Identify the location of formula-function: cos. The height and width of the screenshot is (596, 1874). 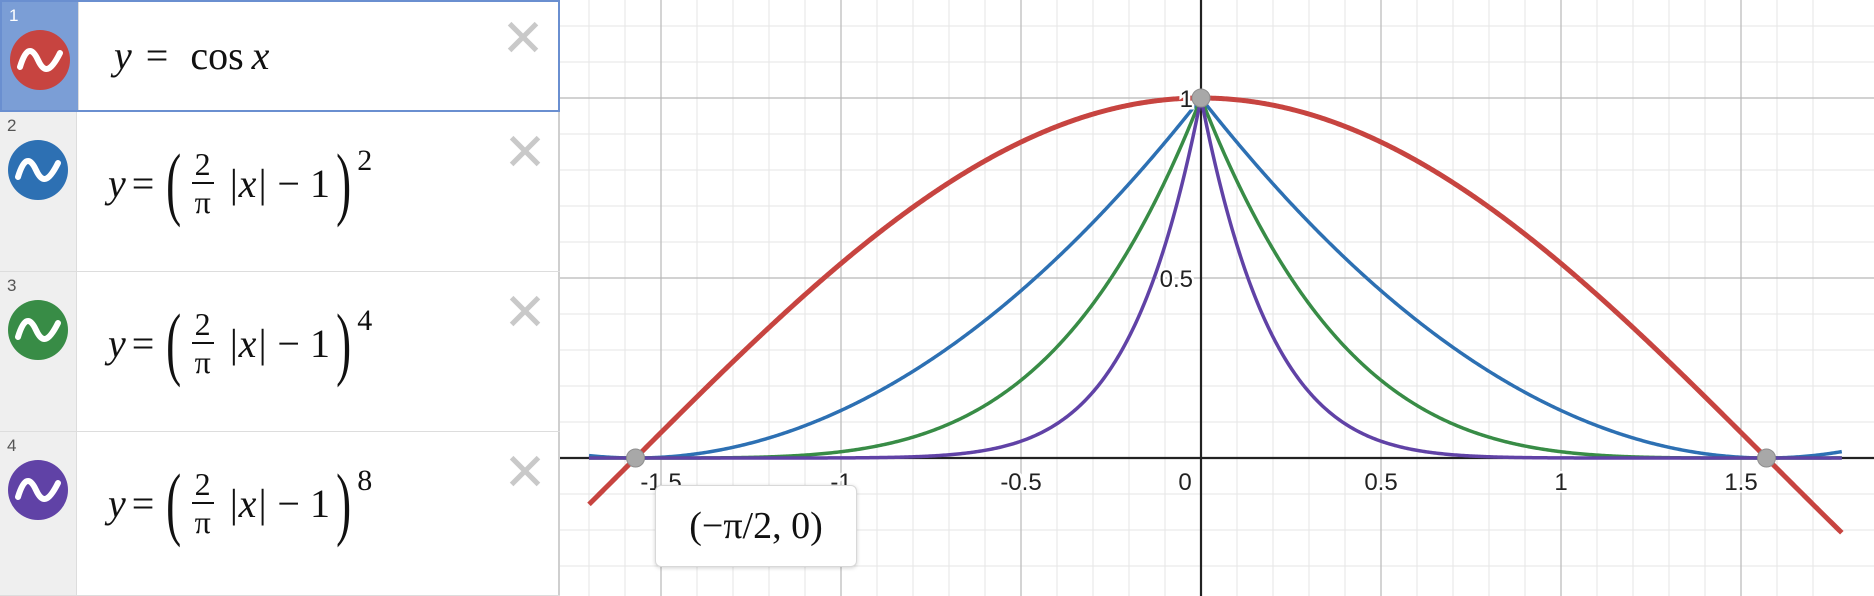
(217, 55).